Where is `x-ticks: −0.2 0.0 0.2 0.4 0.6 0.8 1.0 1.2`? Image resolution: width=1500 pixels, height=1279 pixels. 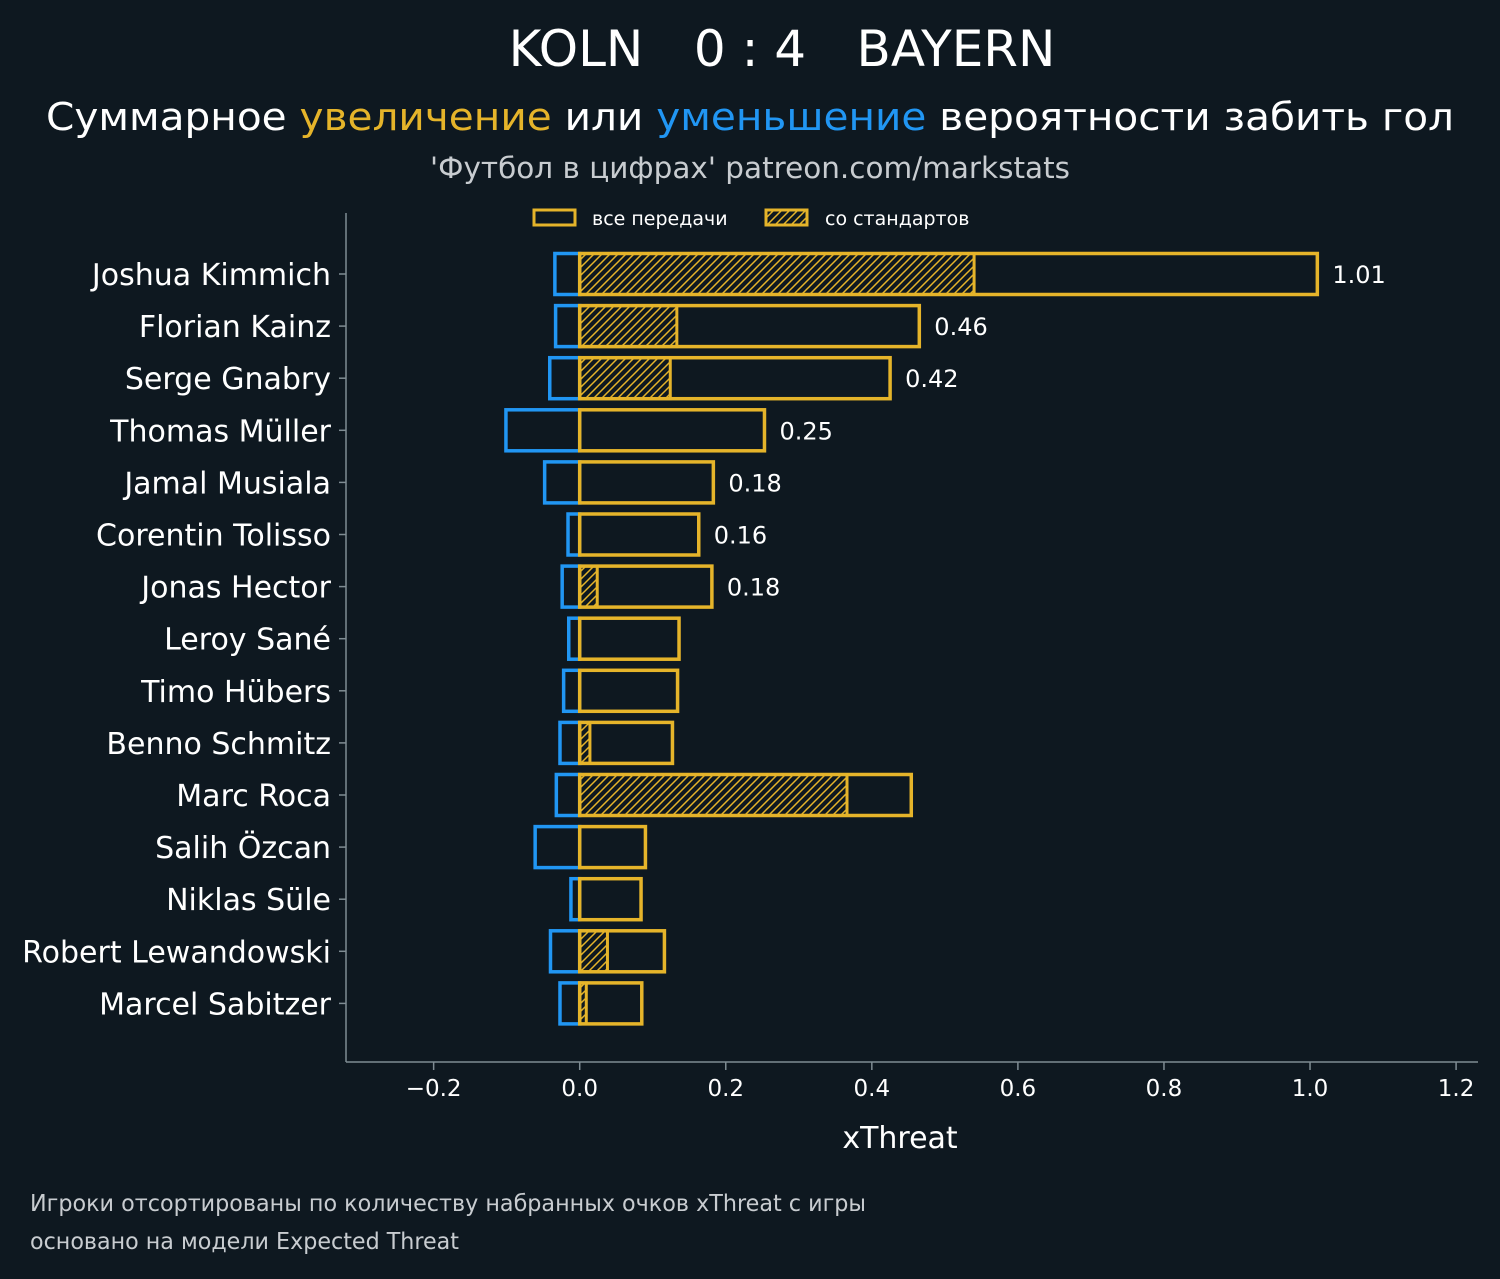 x-ticks: −0.2 0.0 0.2 0.4 0.6 0.8 1.0 1.2 is located at coordinates (940, 1082).